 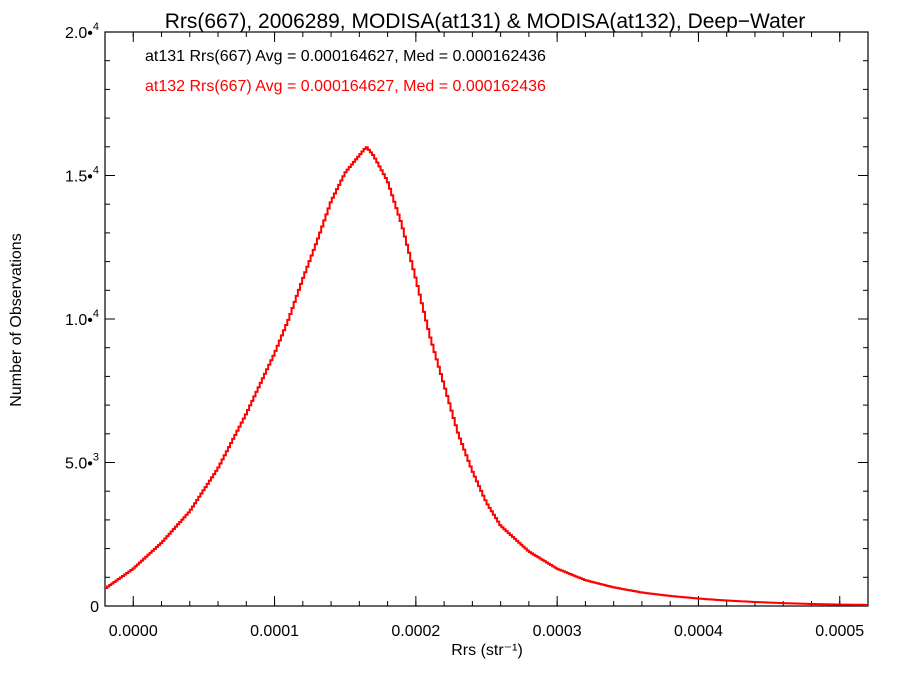 I want to click on y-tick-label: 0, so click(x=94, y=607).